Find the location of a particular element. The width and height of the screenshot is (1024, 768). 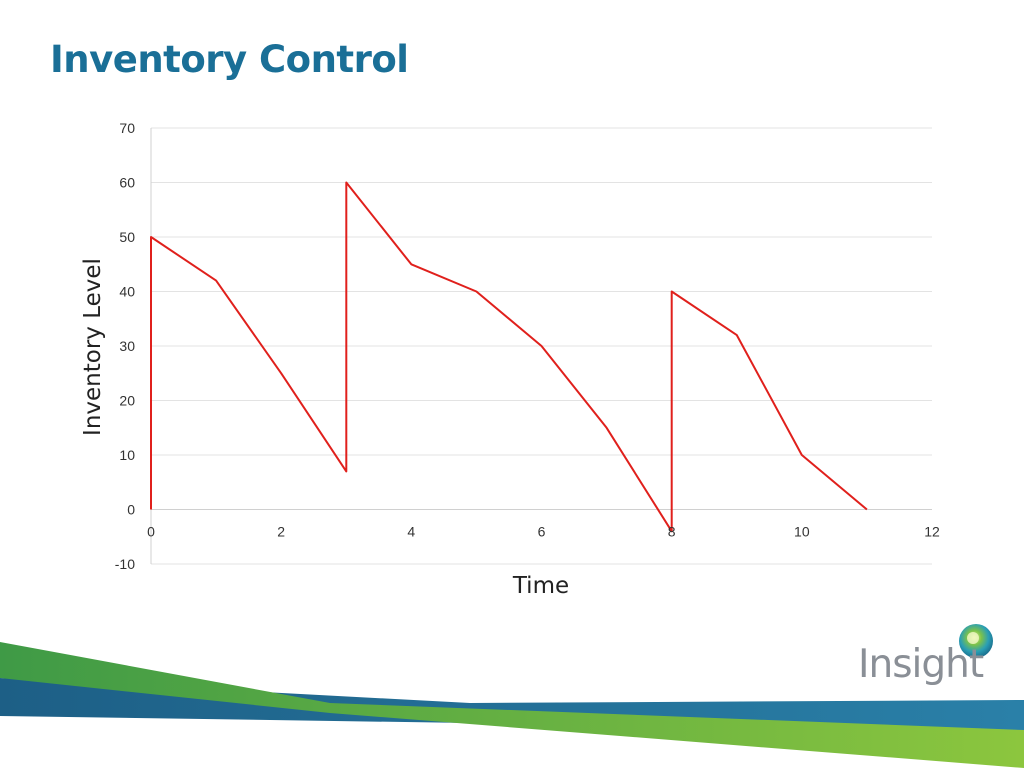

slide-title: Inventory Control is located at coordinates (229, 59).